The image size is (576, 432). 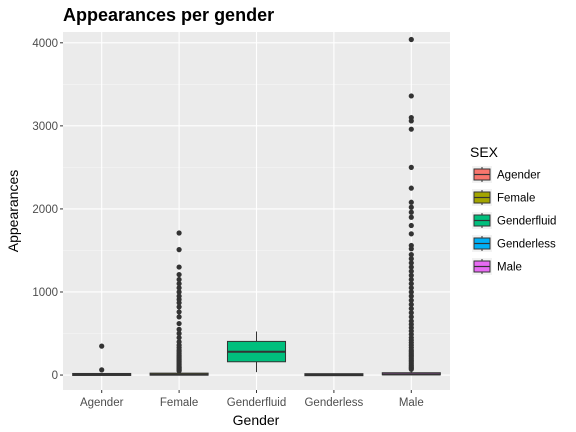 I want to click on y-tick-label: 4000, so click(x=45, y=44).